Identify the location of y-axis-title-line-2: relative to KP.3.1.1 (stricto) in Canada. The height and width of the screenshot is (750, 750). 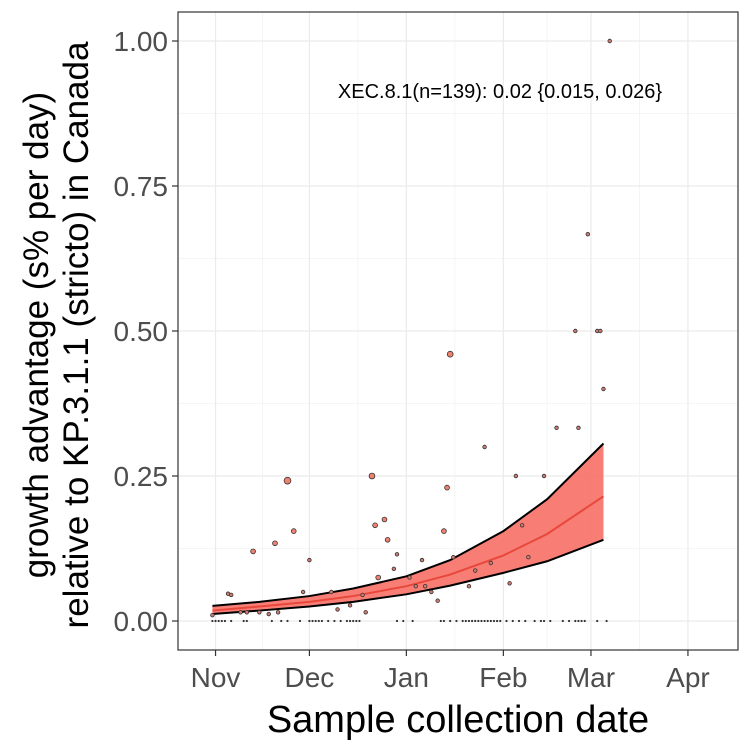
(76, 334).